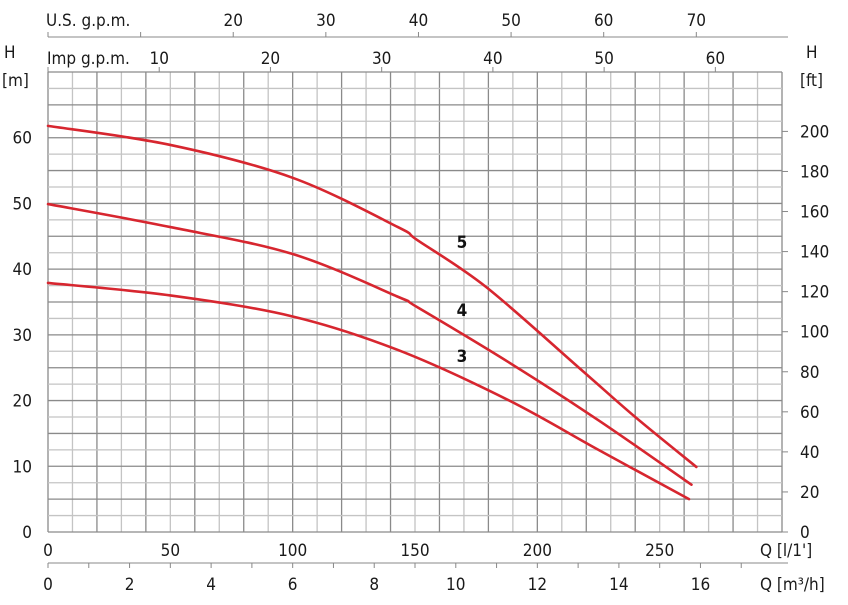 This screenshot has width=848, height=605. Describe the element at coordinates (809, 413) in the screenshot. I see `y-right-tick-label: 60` at that location.